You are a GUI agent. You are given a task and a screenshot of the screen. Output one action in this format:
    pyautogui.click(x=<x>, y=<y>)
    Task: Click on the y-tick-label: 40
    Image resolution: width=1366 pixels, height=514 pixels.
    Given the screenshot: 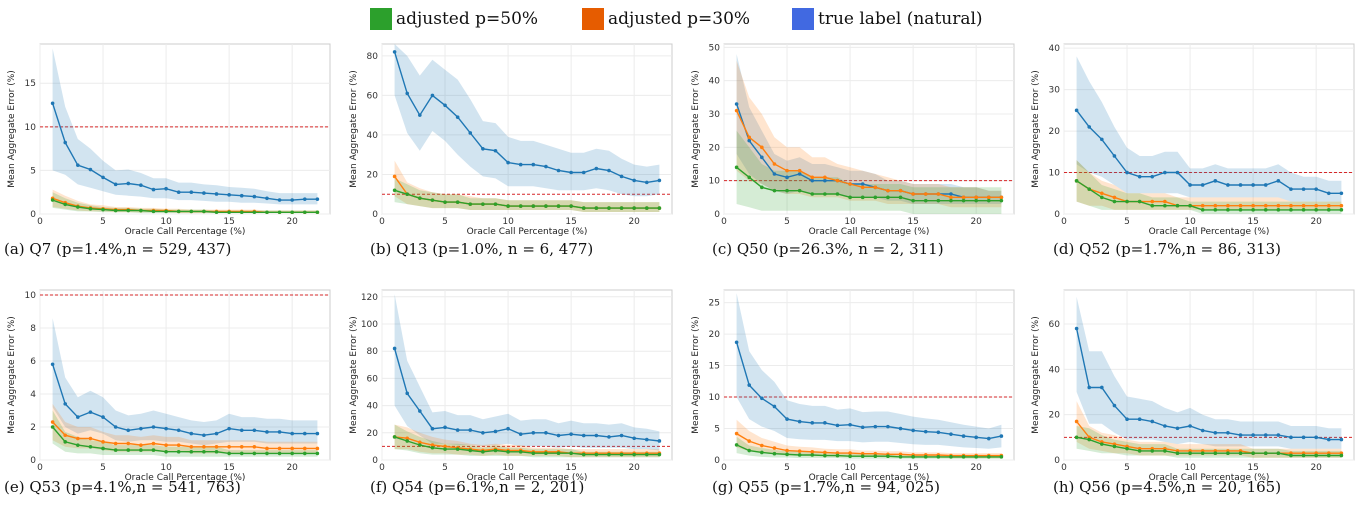 What is the action you would take?
    pyautogui.click(x=1055, y=370)
    